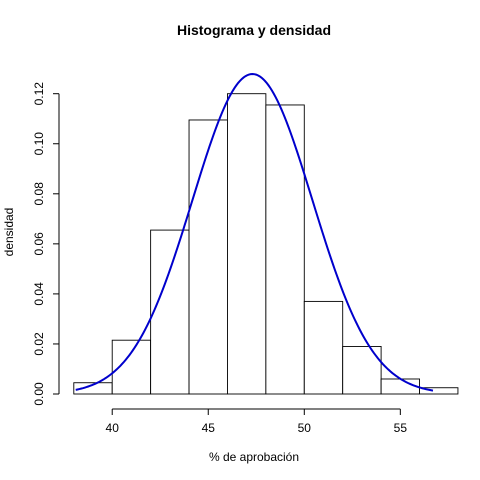 This screenshot has height=480, width=480. What do you see at coordinates (254, 30) in the screenshot?
I see `chart-title: Histograma y densidad` at bounding box center [254, 30].